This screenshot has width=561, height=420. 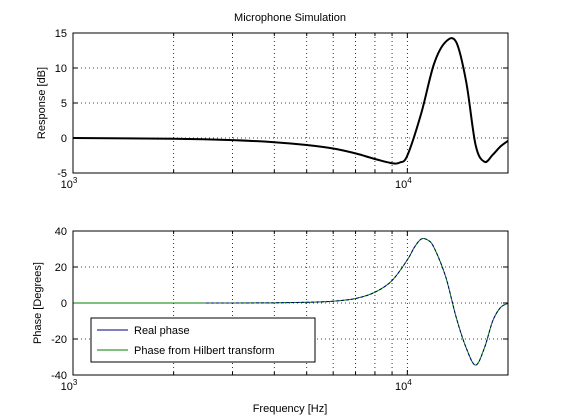 What do you see at coordinates (59, 340) in the screenshot?
I see `phase-y-tick-label: -20` at bounding box center [59, 340].